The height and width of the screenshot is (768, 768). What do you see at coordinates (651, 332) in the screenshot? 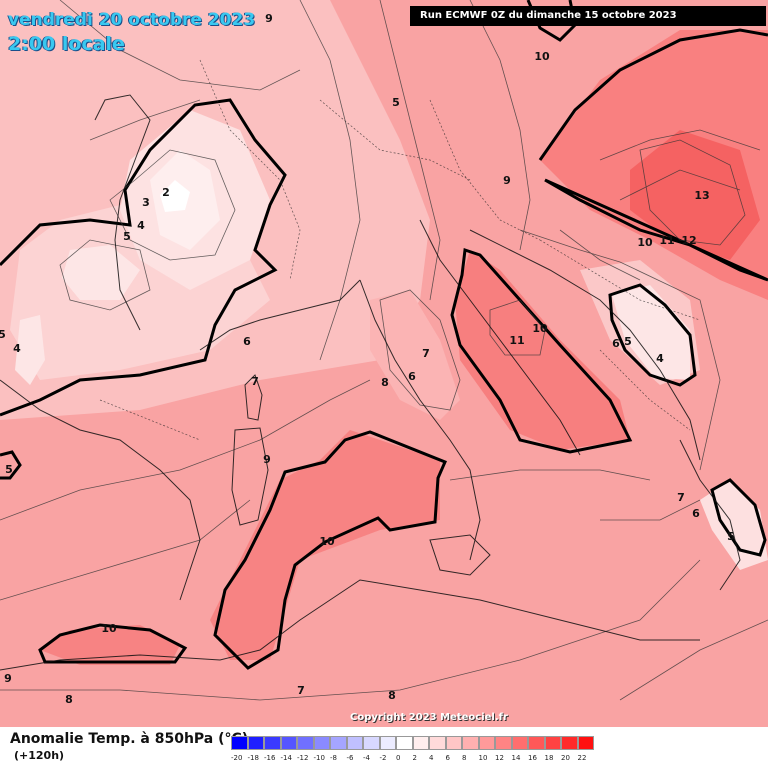
I see `field-zone-balkans-core` at bounding box center [651, 332].